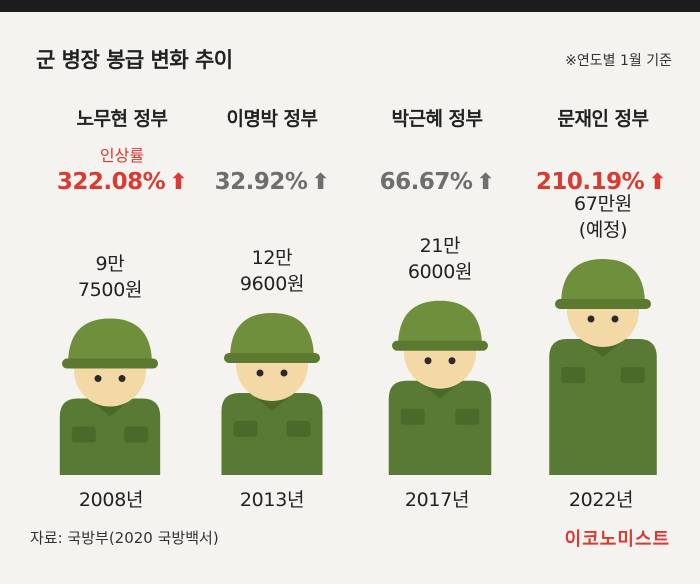  I want to click on rate-label: 인상률, so click(122, 155).